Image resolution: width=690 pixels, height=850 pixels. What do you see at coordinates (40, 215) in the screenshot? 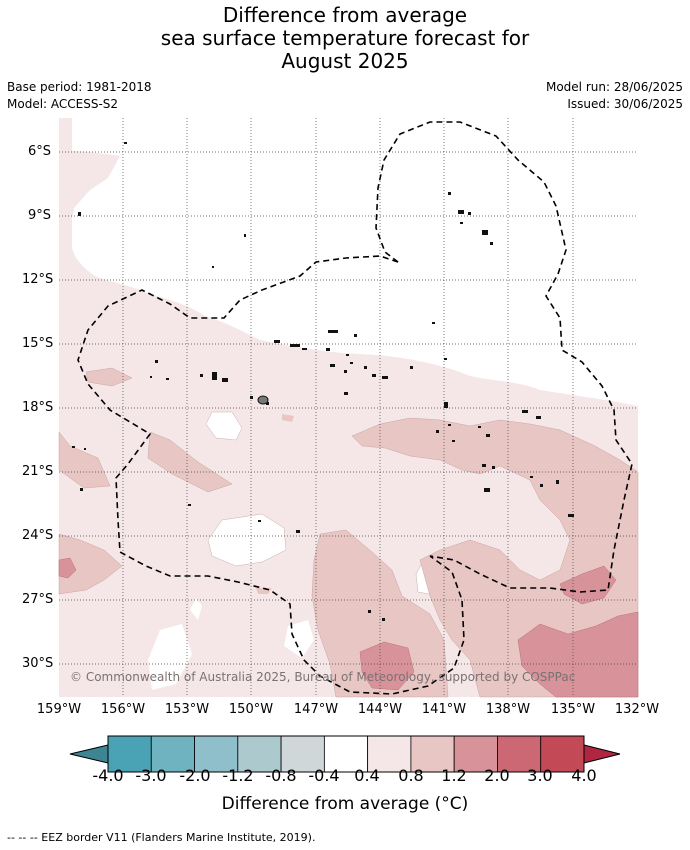
I see `lat-label-9s: 9°S` at bounding box center [40, 215].